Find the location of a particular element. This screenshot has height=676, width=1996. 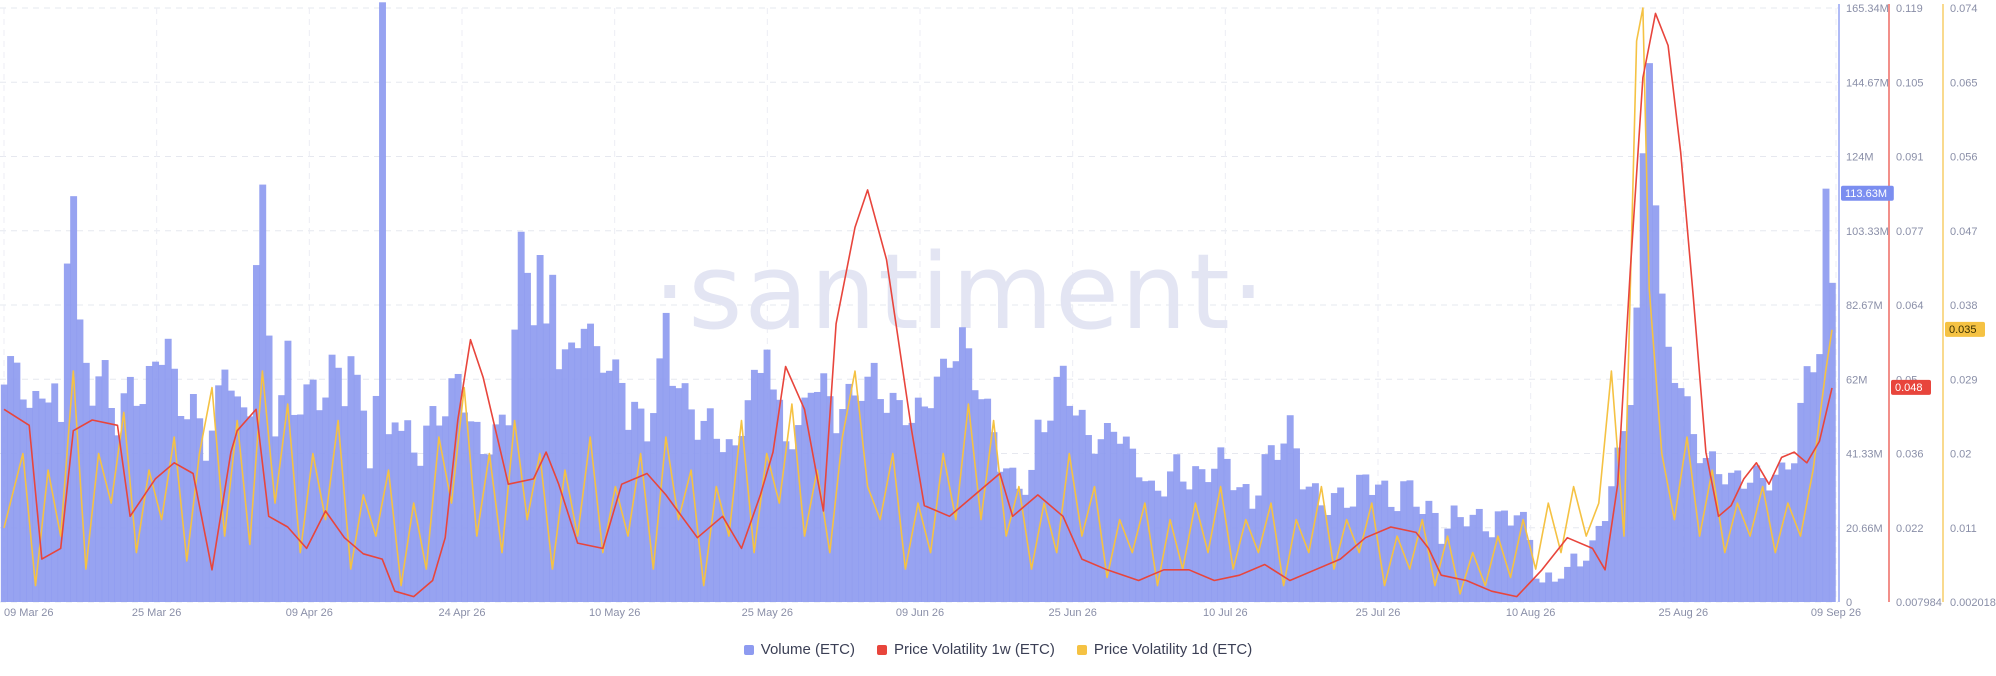

volatility-1d-axis-tick-label: 0.047 is located at coordinates (1964, 232).